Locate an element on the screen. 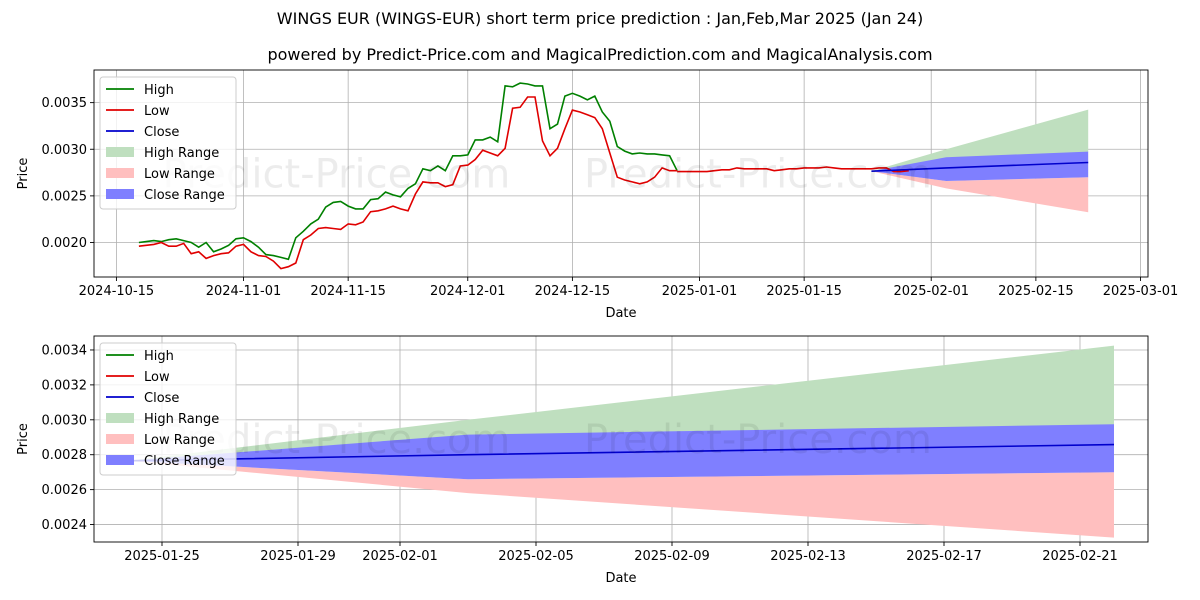 The width and height of the screenshot is (1200, 600). y-tick-label: 0.0032 is located at coordinates (65, 385).